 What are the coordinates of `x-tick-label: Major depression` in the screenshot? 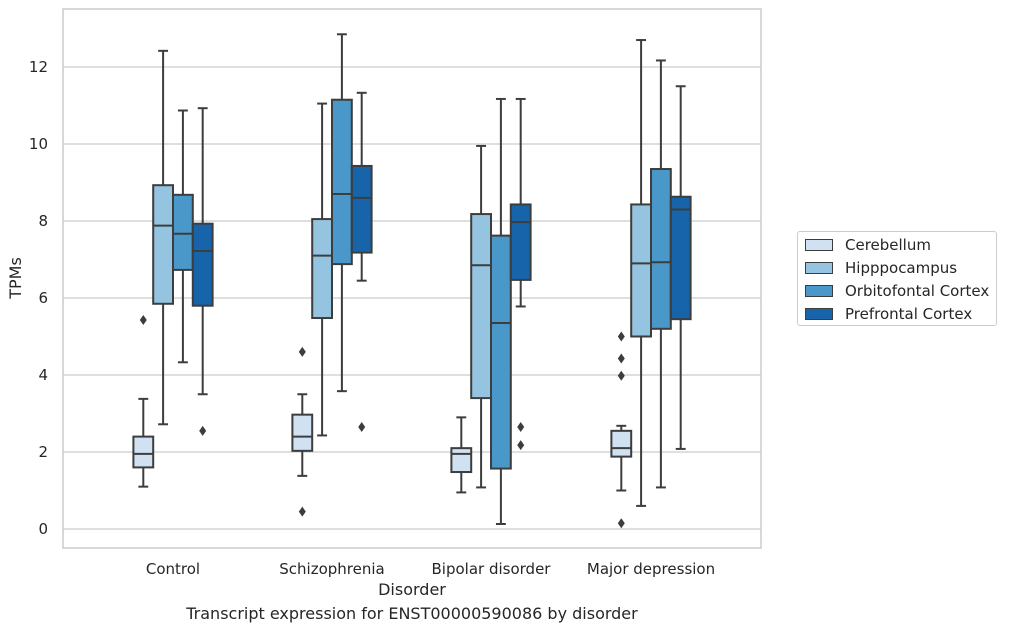 It's located at (651, 569).